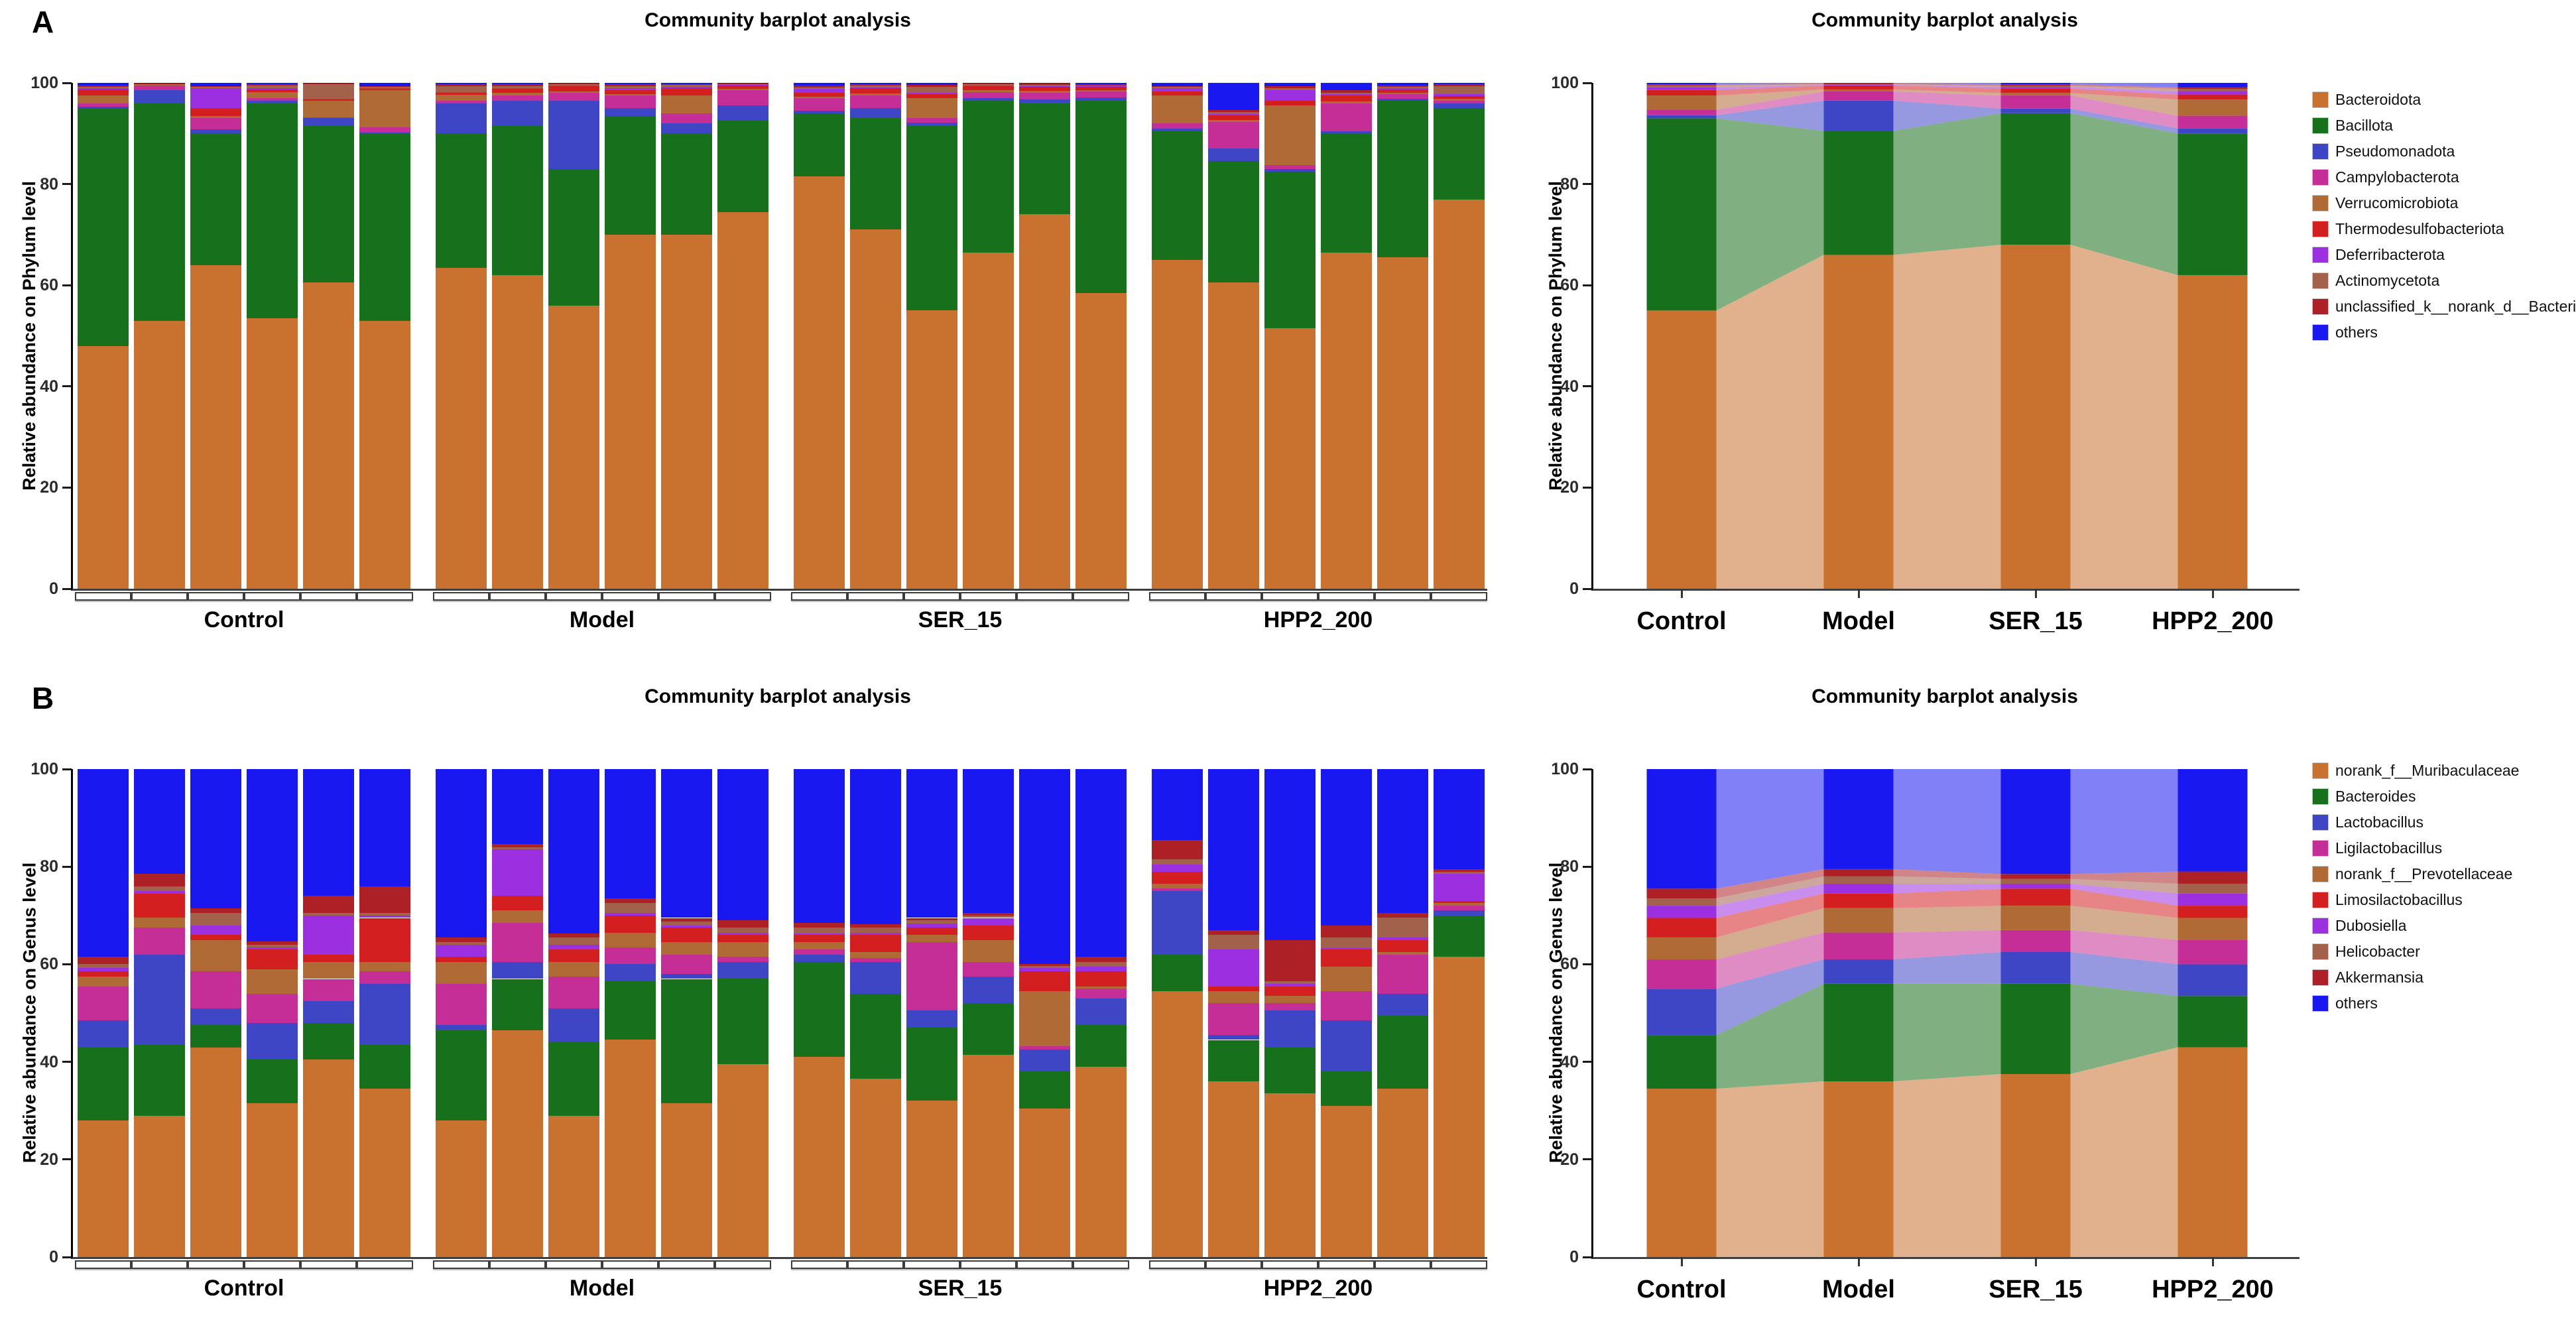 The height and width of the screenshot is (1320, 2576). What do you see at coordinates (1947, 336) in the screenshot?
I see `stacked-area-canvas` at bounding box center [1947, 336].